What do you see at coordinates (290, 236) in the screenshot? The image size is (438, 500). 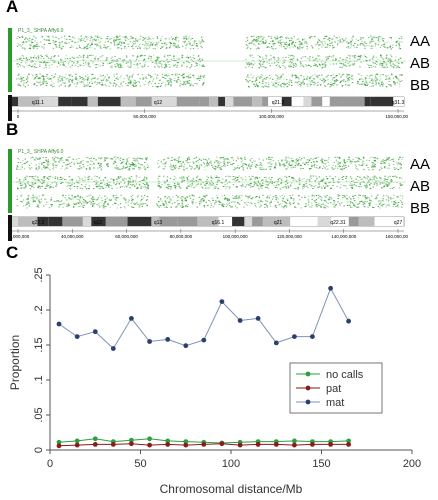 I see `coordinate-label: 120,000,000` at bounding box center [290, 236].